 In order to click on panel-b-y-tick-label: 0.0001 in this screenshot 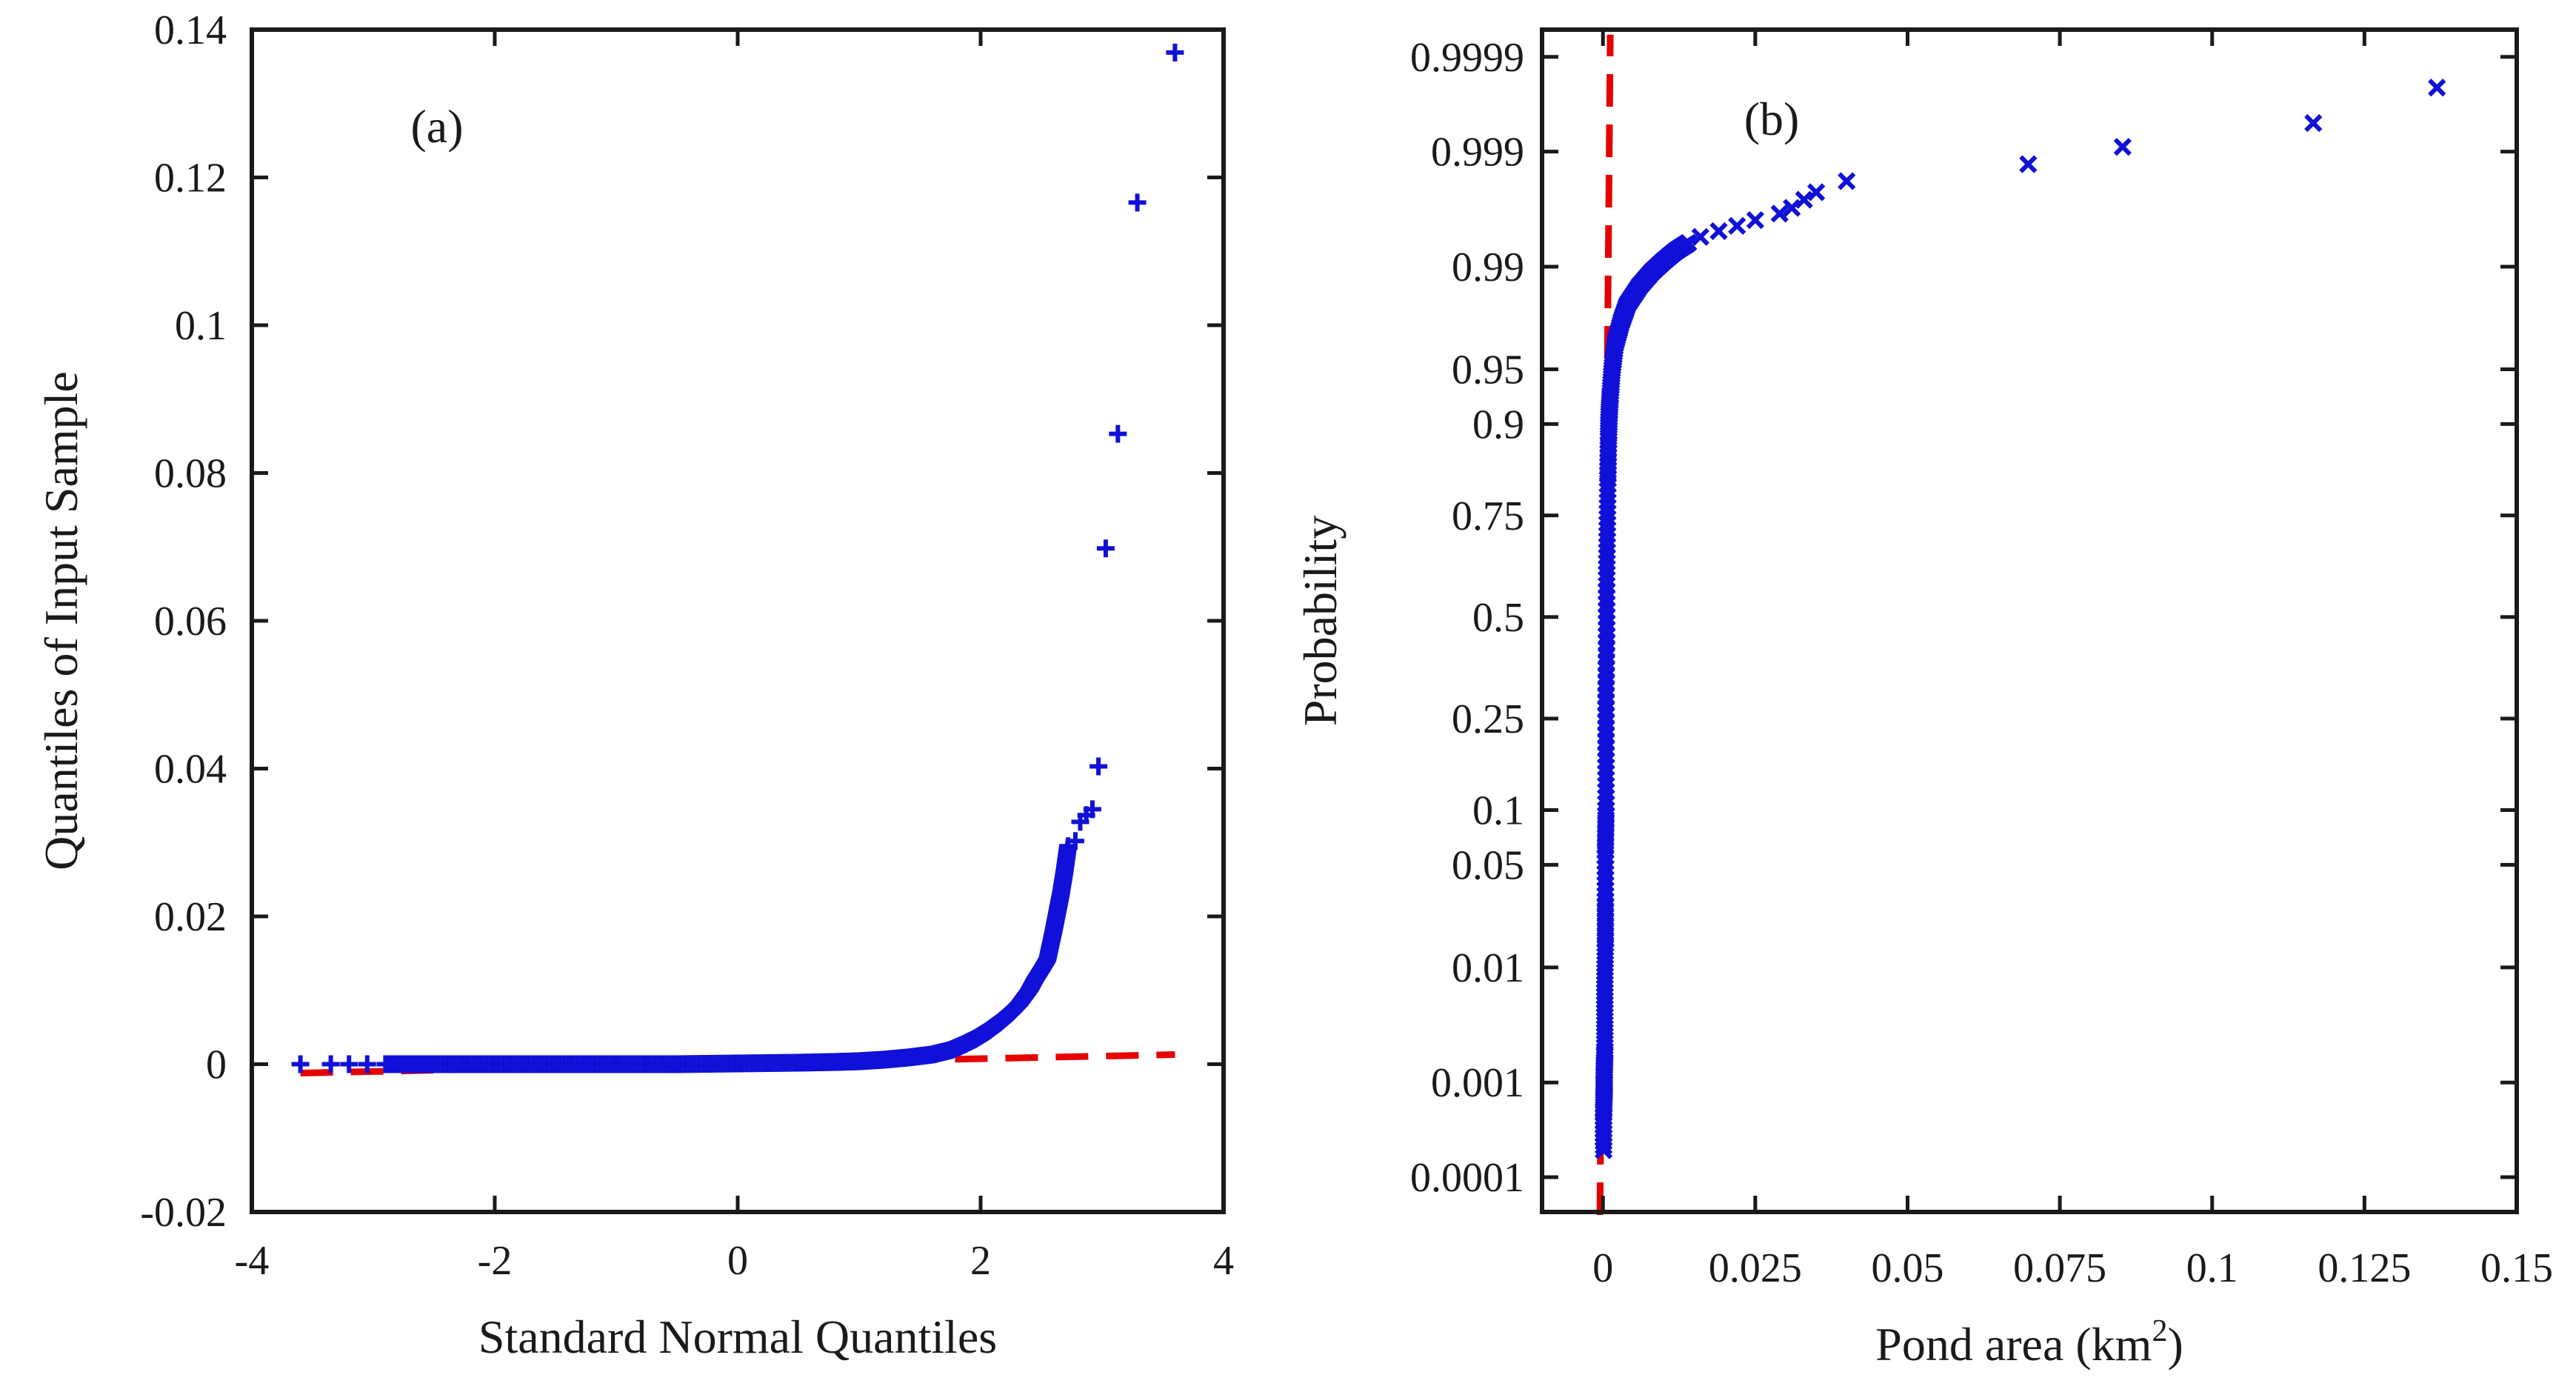, I will do `click(1467, 1178)`.